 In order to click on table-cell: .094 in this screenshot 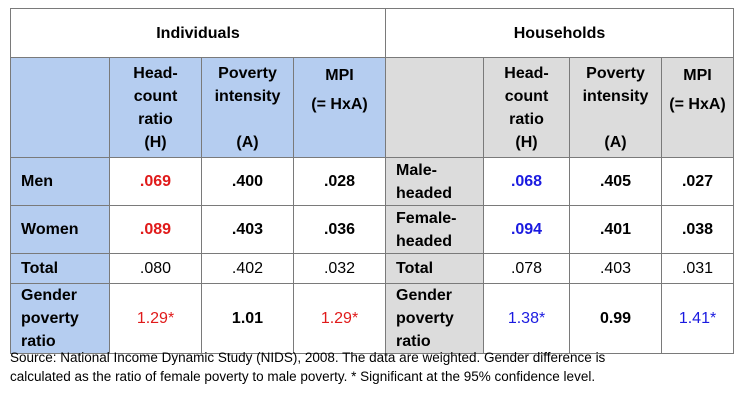, I will do `click(527, 229)`.